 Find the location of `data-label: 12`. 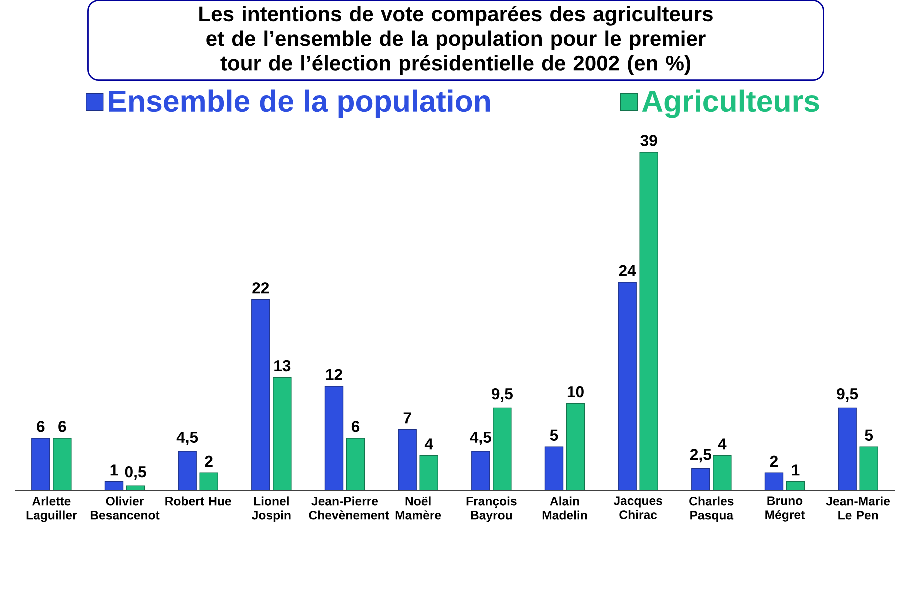

data-label: 12 is located at coordinates (334, 374).